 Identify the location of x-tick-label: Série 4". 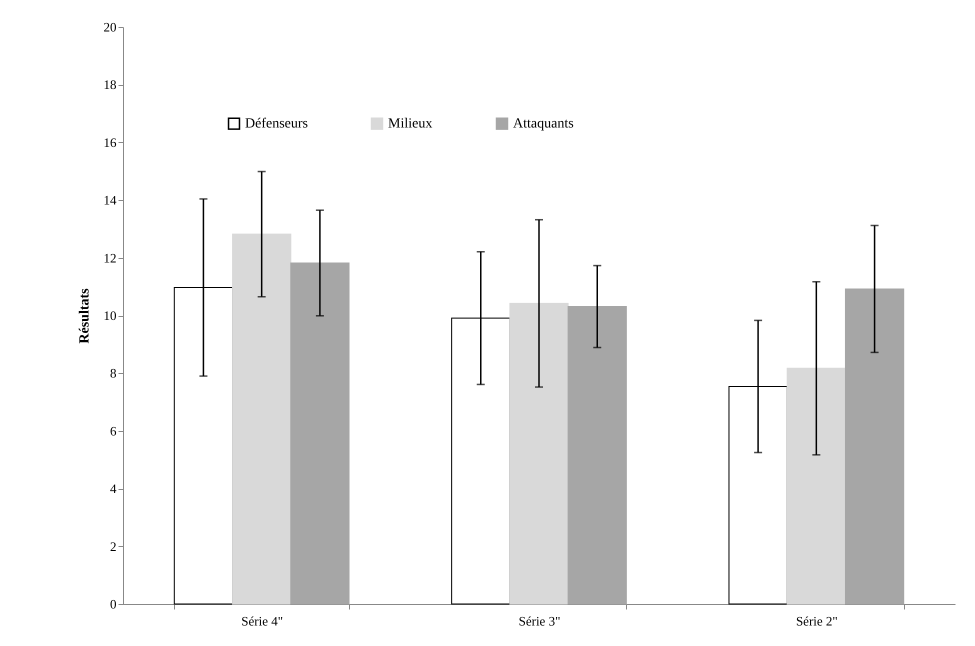
(262, 621).